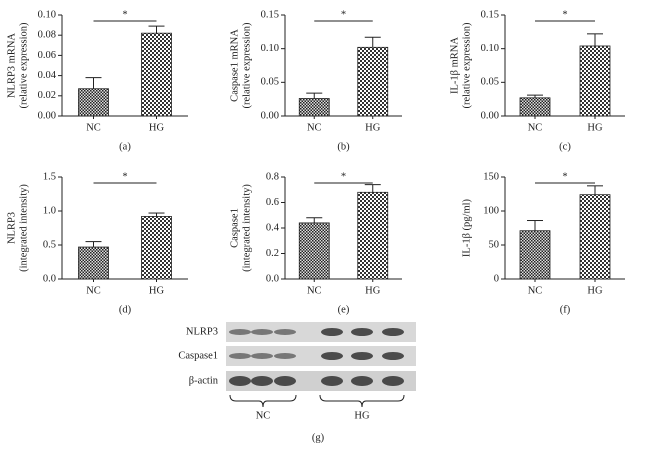 This screenshot has width=667, height=458. Describe the element at coordinates (494, 244) in the screenshot. I see `y-tick-label: 50` at that location.